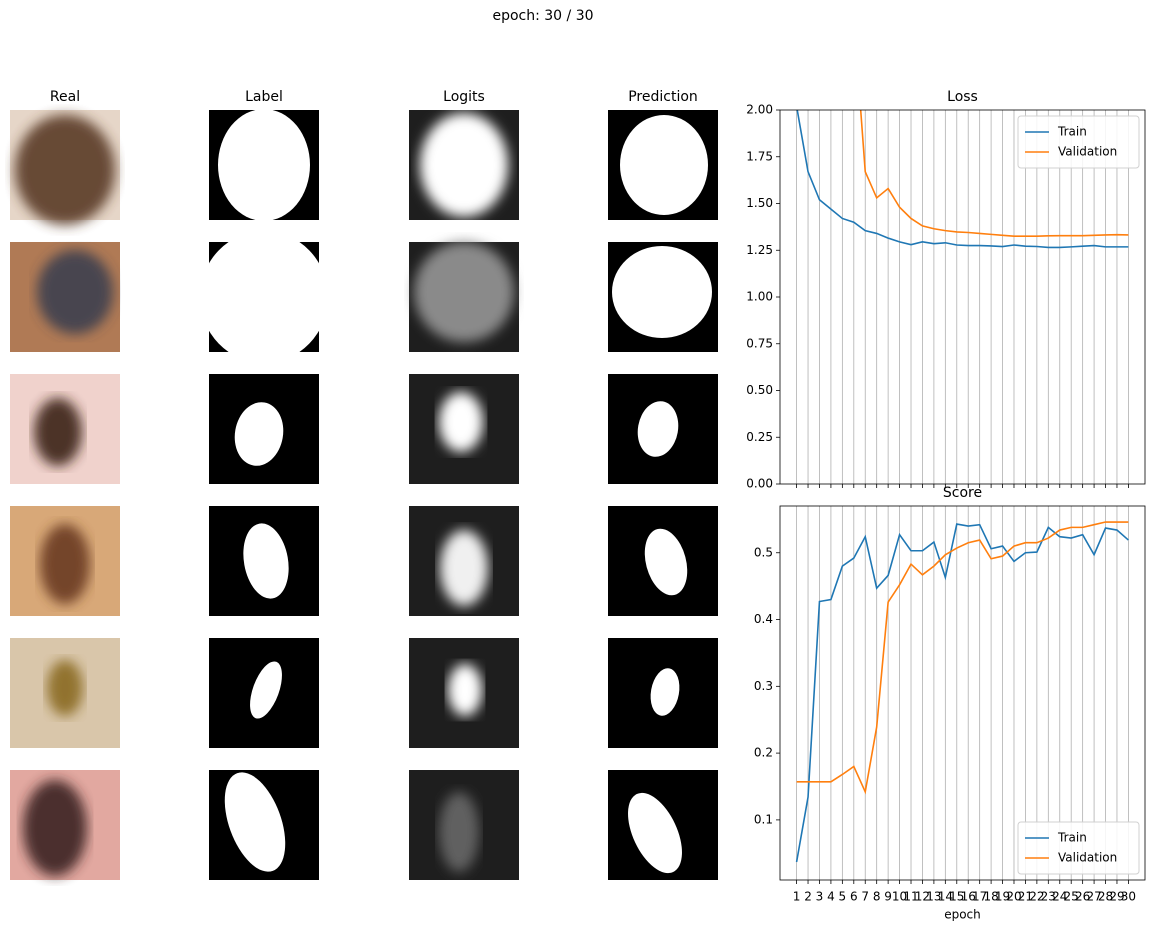  Describe the element at coordinates (797, 897) in the screenshot. I see `x-tick-label: 1` at that location.